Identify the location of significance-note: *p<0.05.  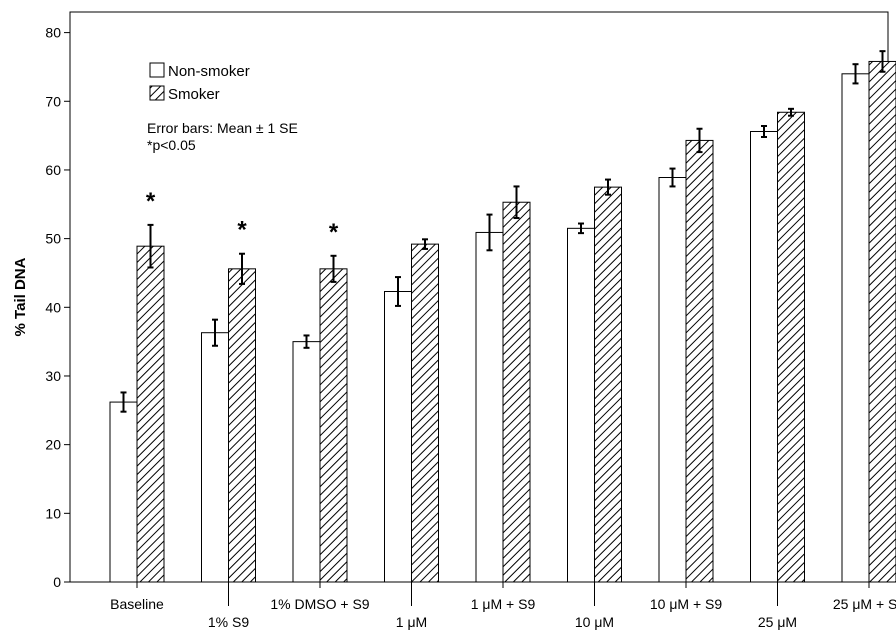
(171, 145).